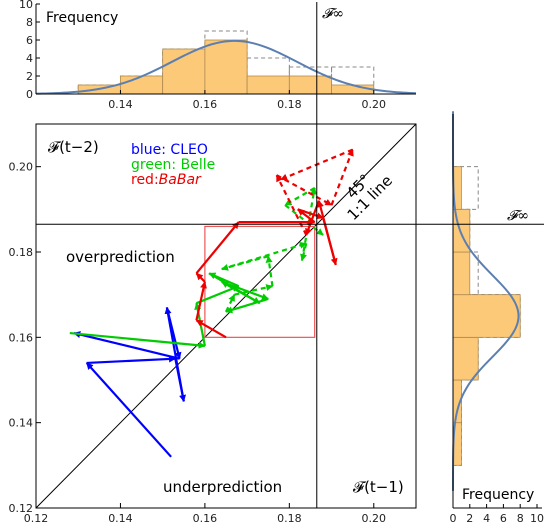  What do you see at coordinates (21, 508) in the screenshot?
I see `main-y-tick-label: 0.12` at bounding box center [21, 508].